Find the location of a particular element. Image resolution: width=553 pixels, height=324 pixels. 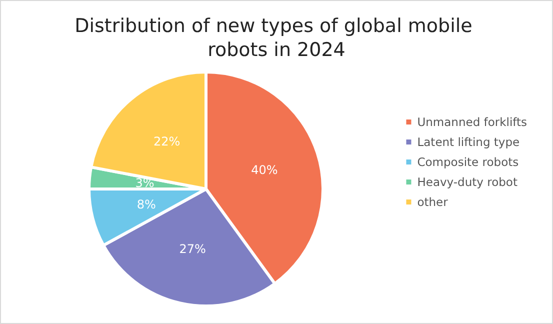

legend-label: Unmanned forklifts is located at coordinates (472, 122).